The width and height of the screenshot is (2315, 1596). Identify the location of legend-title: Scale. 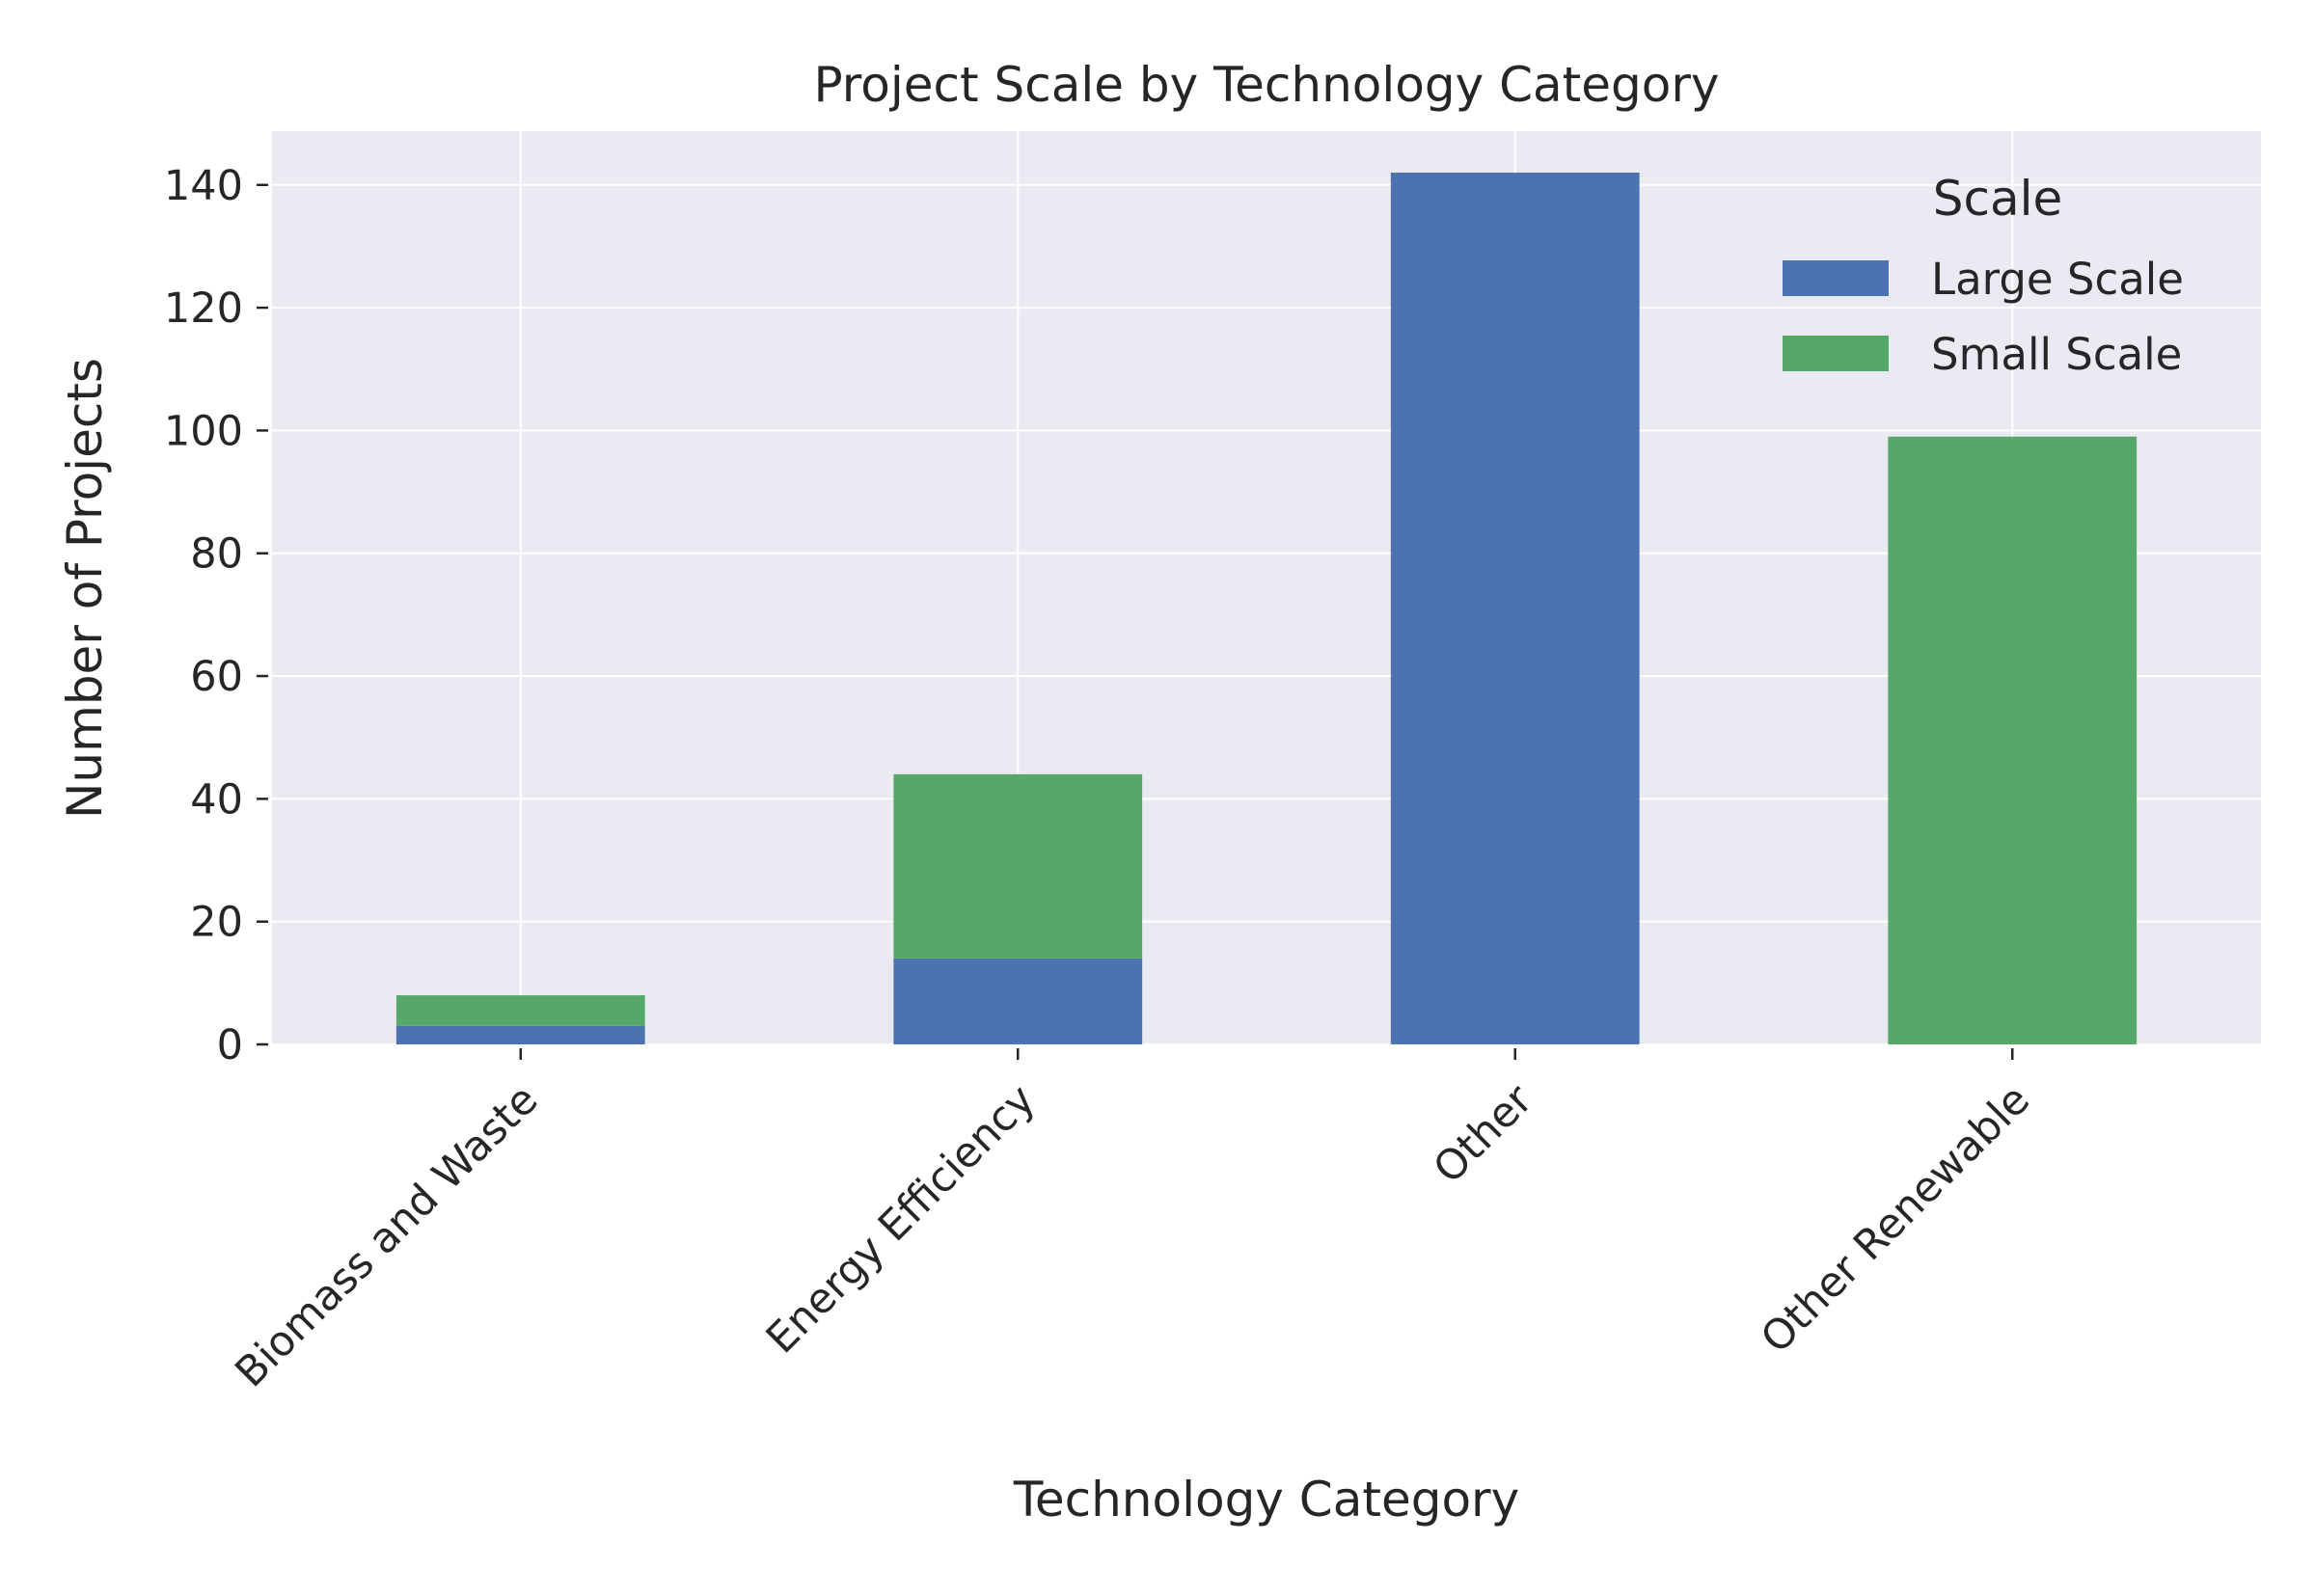
(1998, 199).